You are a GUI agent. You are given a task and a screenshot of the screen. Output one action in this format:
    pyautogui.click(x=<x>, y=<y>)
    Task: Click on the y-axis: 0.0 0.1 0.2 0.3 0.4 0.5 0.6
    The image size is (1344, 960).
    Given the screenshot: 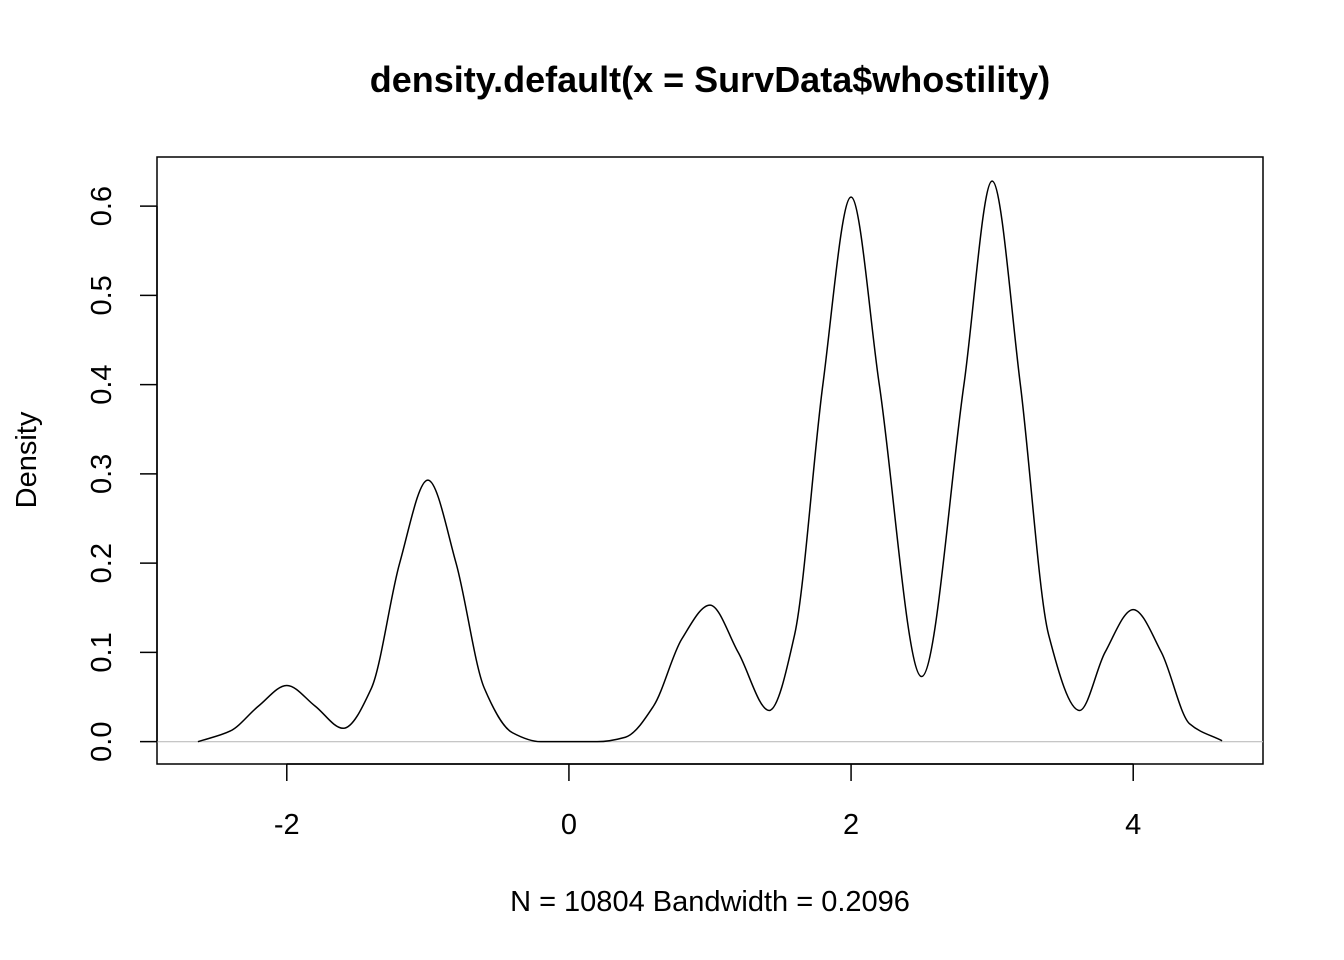 What is the action you would take?
    pyautogui.click(x=122, y=474)
    